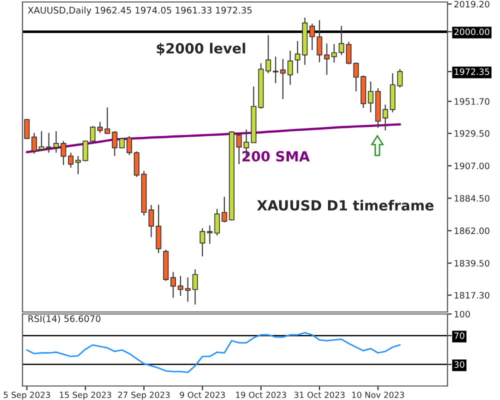 This screenshot has height=400, width=500. What do you see at coordinates (472, 231) in the screenshot?
I see `y-tick-label: 1862.00` at bounding box center [472, 231].